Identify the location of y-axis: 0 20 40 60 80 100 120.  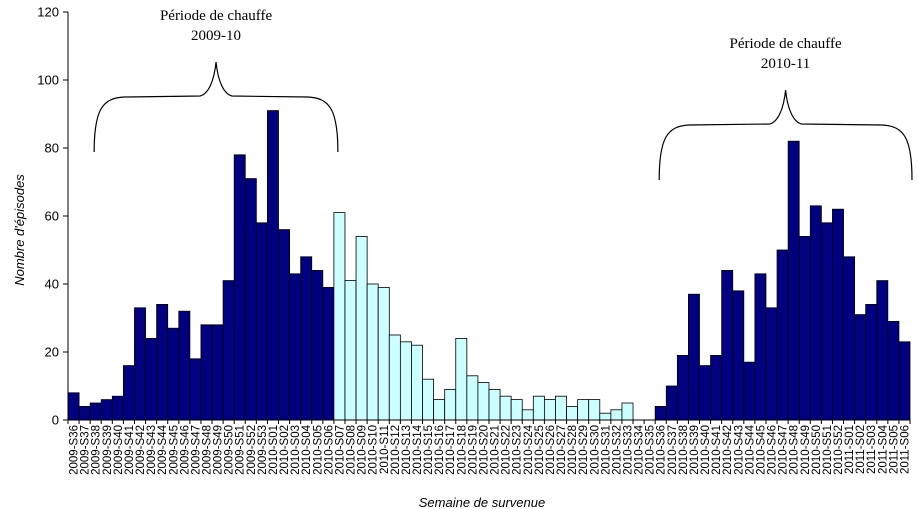
(53, 216).